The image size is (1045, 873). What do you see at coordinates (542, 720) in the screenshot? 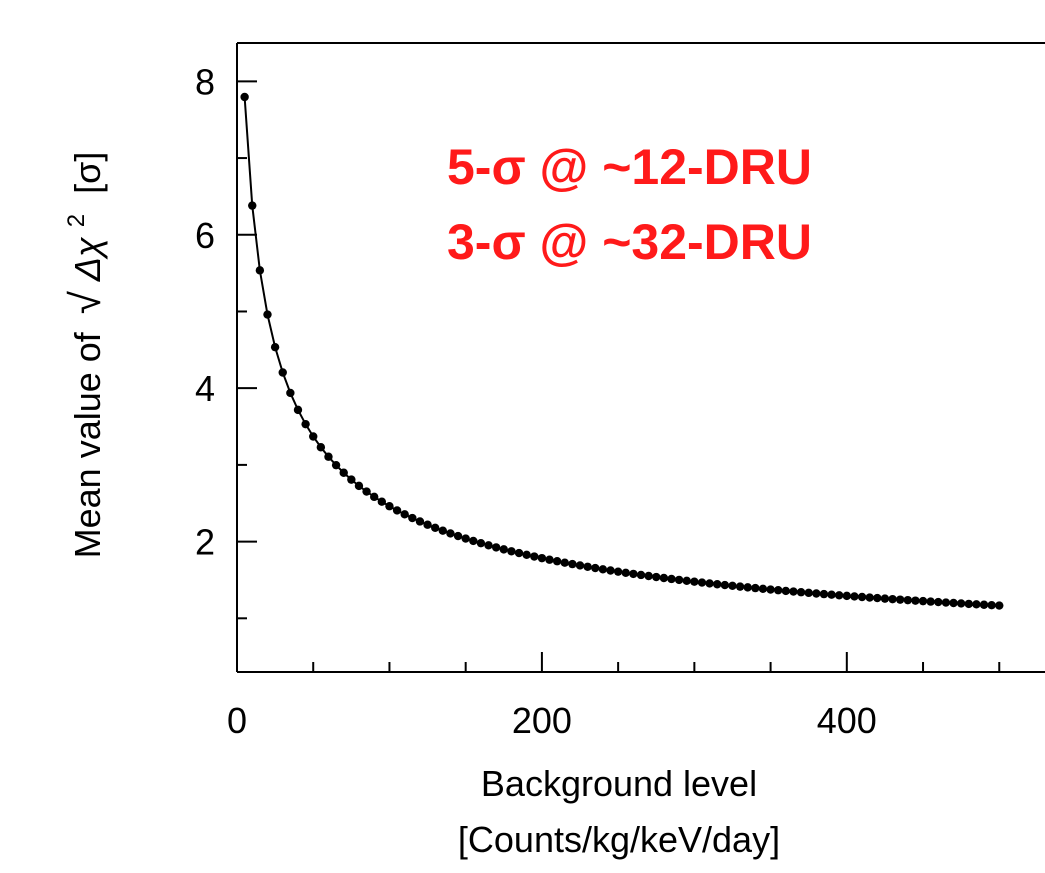
I see `x-tick-label: 200` at bounding box center [542, 720].